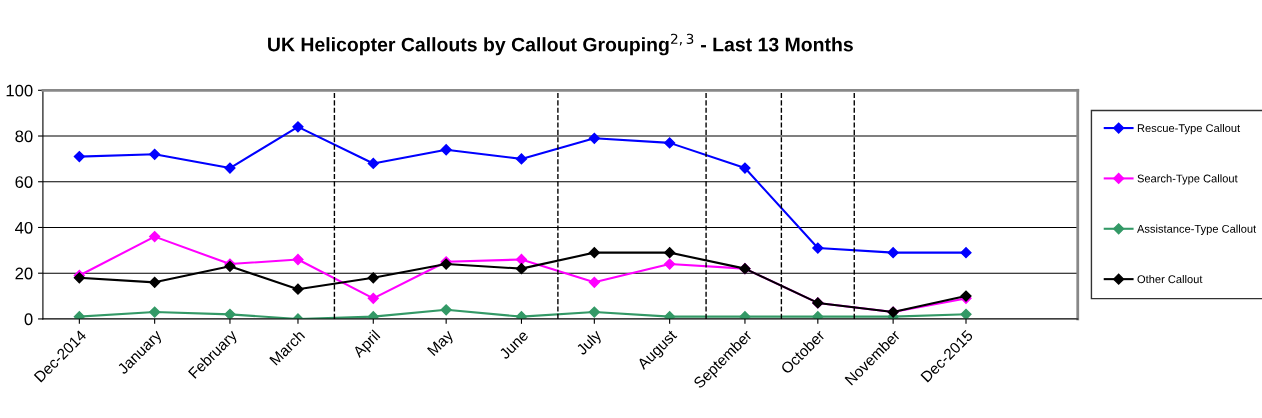 The width and height of the screenshot is (1262, 418). Describe the element at coordinates (28, 319) in the screenshot. I see `y-tick-label: 0` at that location.